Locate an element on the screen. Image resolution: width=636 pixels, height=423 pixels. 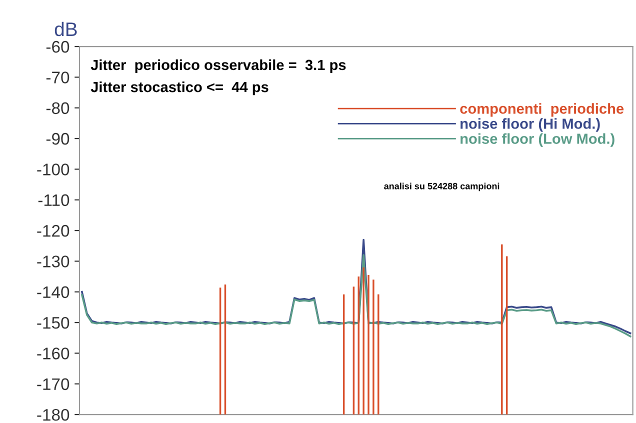
y-tick-label: -80 is located at coordinates (58, 108).